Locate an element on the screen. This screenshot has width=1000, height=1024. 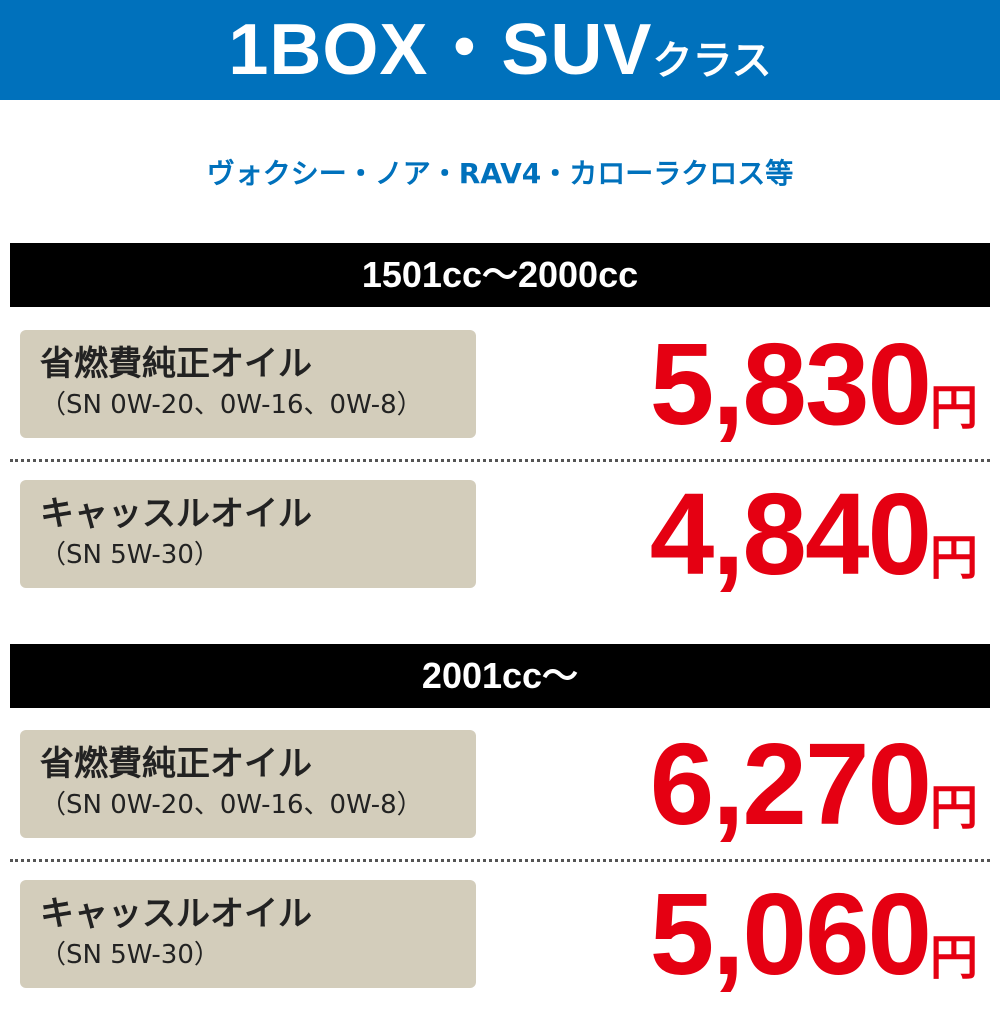
page-header: 1BOX・SUVクラス is located at coordinates (500, 50).